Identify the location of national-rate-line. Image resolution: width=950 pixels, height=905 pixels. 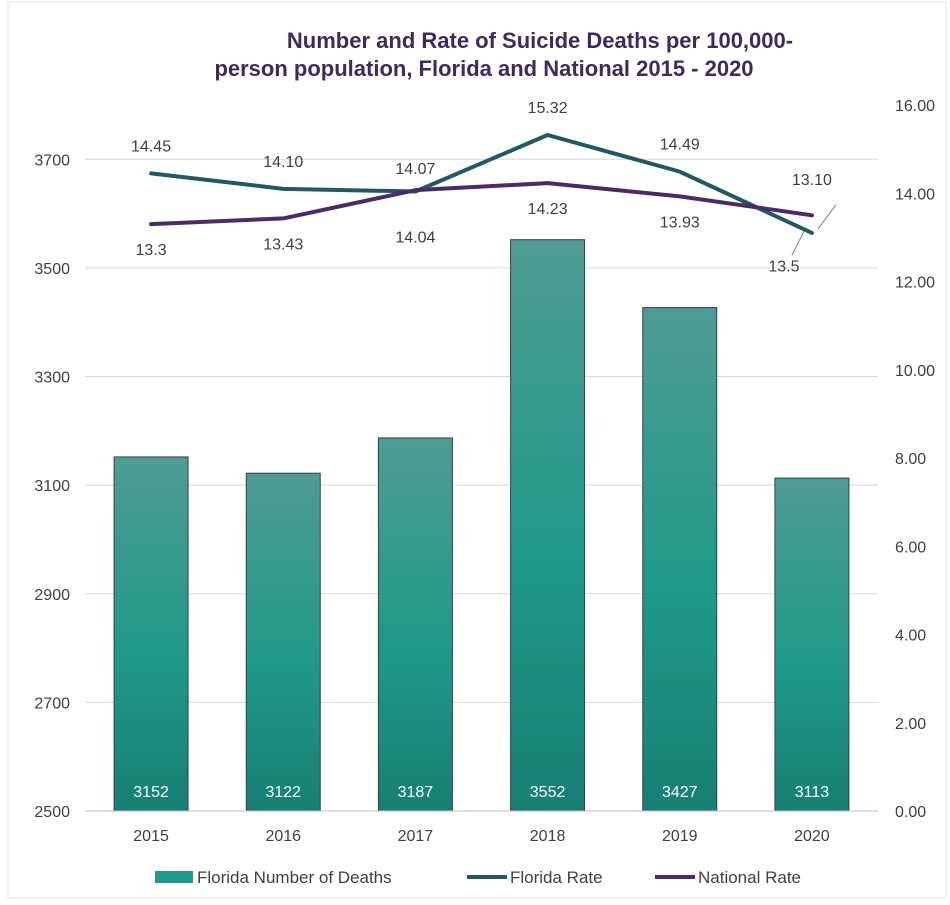
(481, 204).